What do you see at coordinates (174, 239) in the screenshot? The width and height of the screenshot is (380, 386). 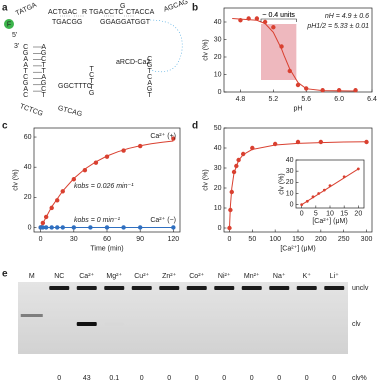 I see `x-tick-label: 120` at bounding box center [174, 239].